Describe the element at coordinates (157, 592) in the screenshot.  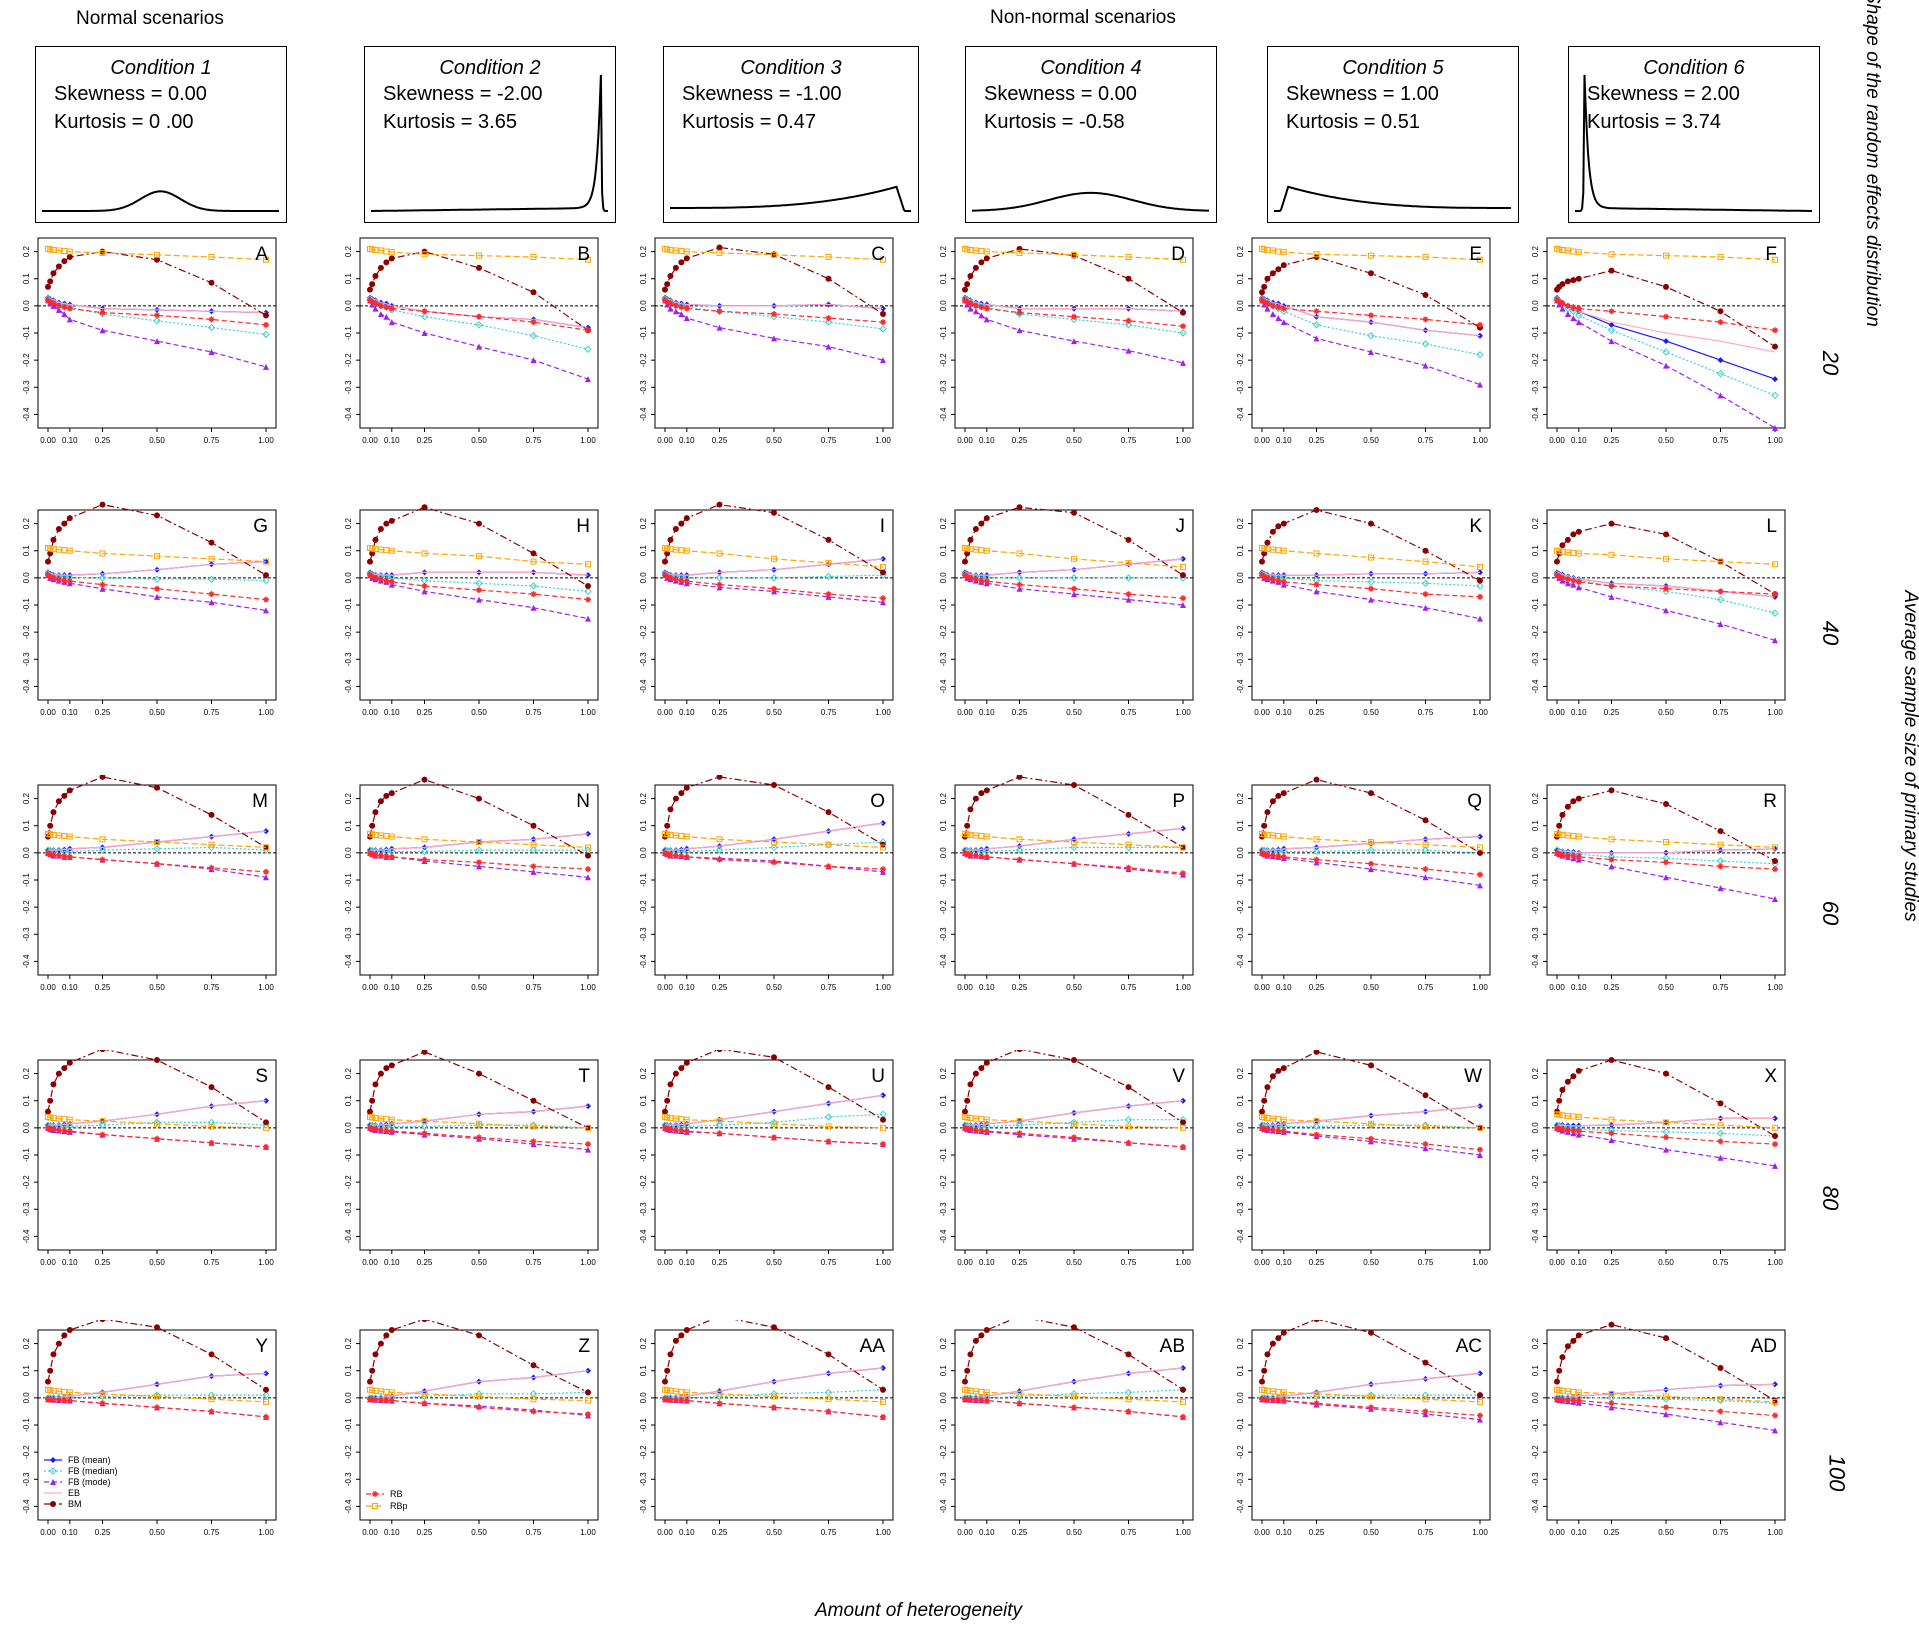
I see `series-line-fb-mode` at that location.